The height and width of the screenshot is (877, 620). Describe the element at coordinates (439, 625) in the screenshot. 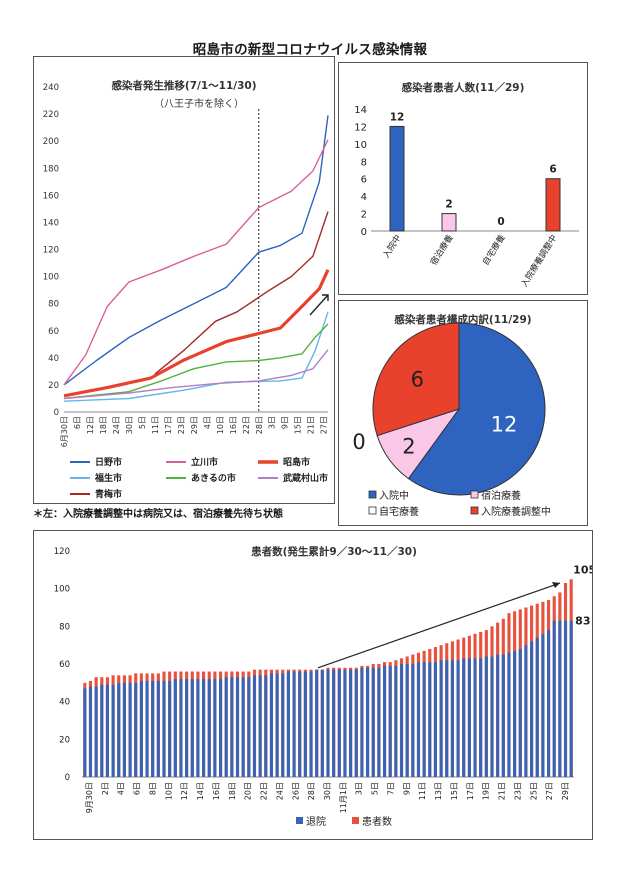

I see `trend-arrow-line` at that location.